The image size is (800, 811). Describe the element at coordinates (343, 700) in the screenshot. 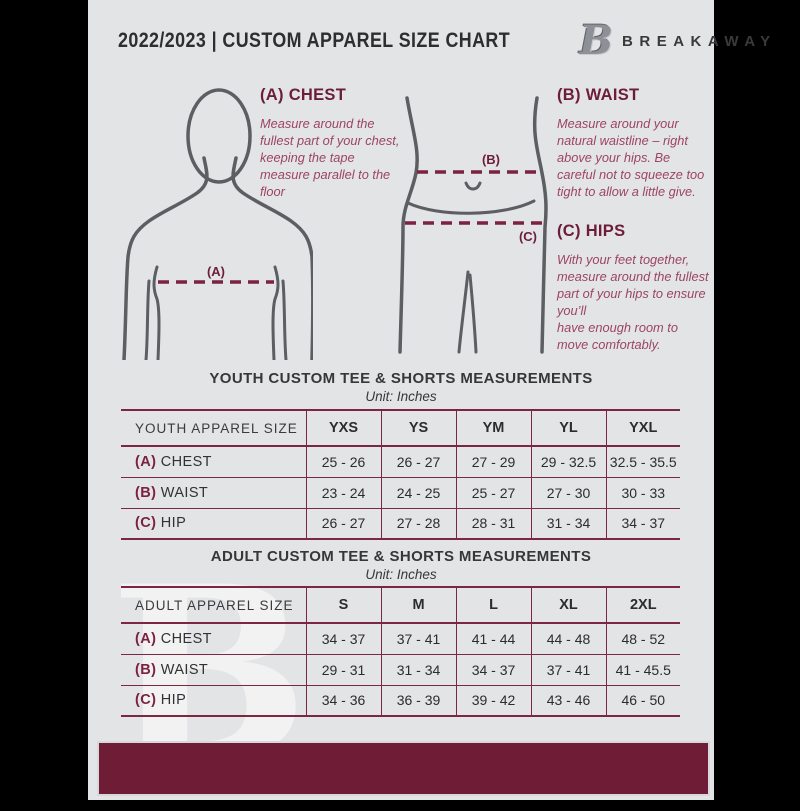

I see `table-cell: 34 - 36` at that location.